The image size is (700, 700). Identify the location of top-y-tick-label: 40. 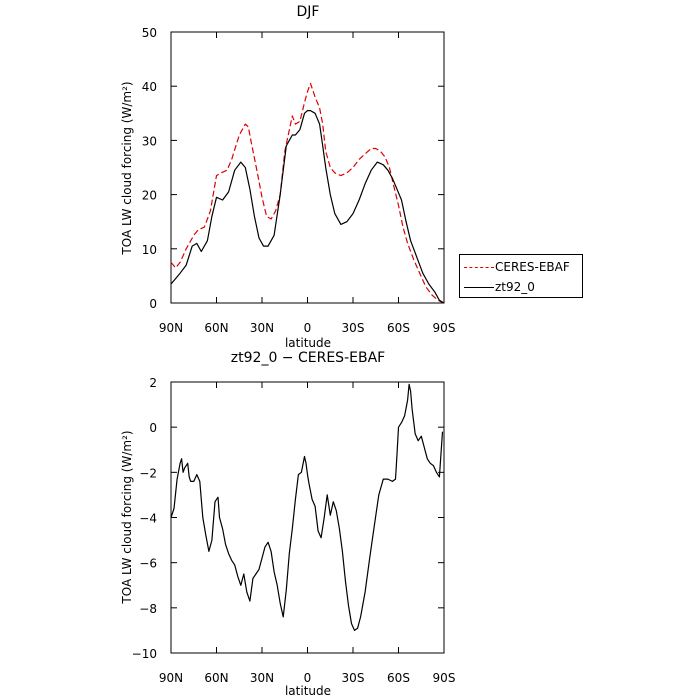
(149, 87).